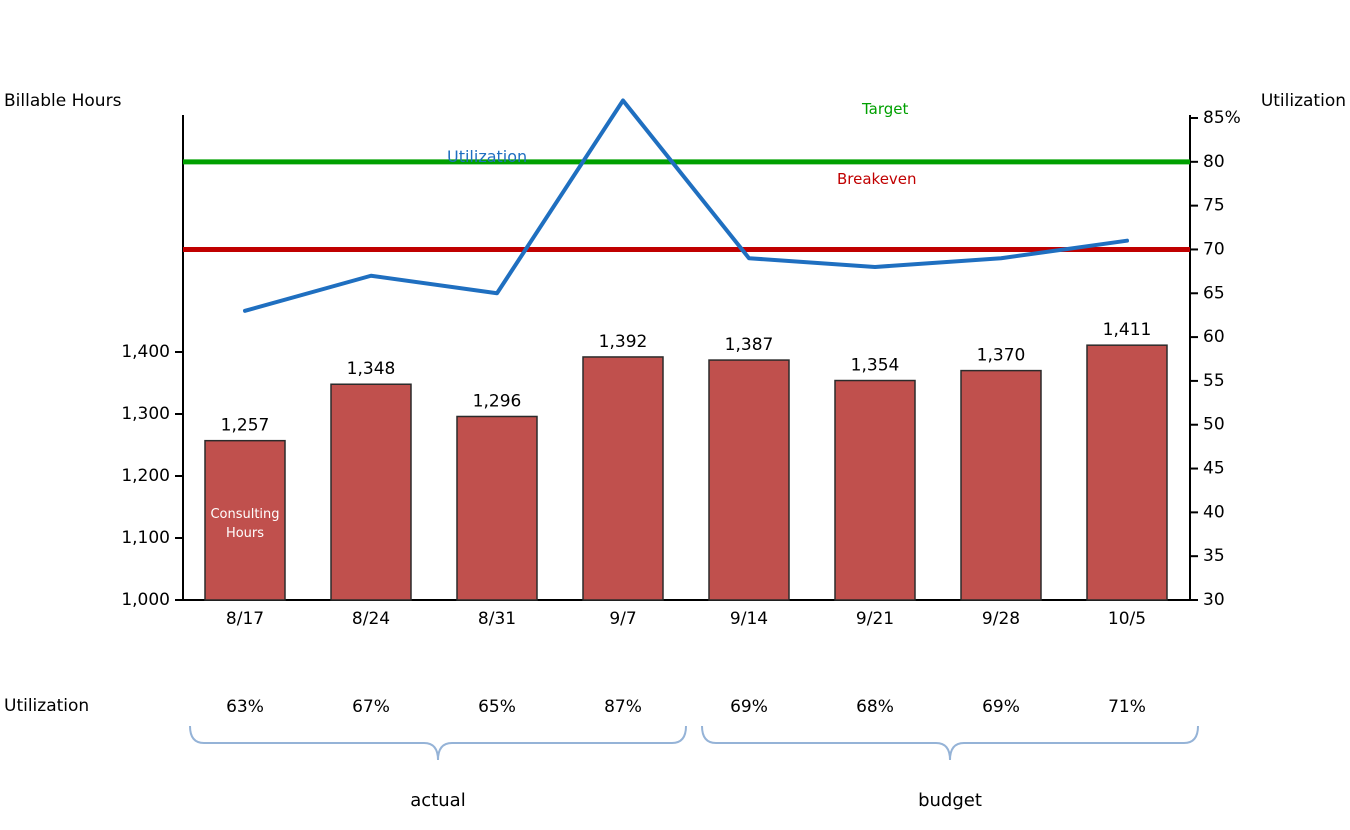 The height and width of the screenshot is (830, 1350). Describe the element at coordinates (877, 179) in the screenshot. I see `breakeven-label: Breakeven` at that location.